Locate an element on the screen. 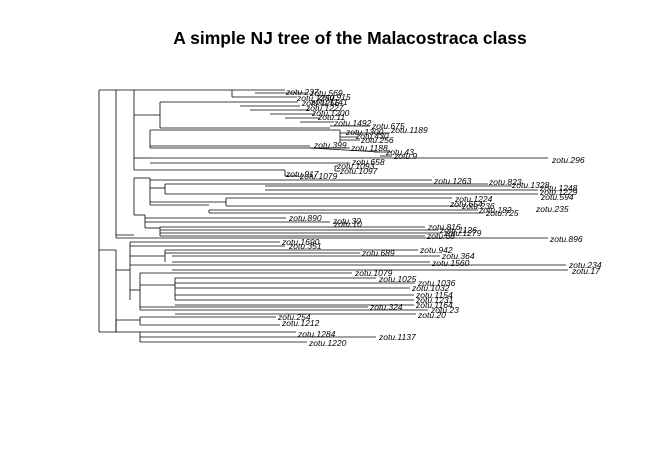 This screenshot has width=662, height=449. tip-label: zotu.1256 is located at coordinates (320, 103).